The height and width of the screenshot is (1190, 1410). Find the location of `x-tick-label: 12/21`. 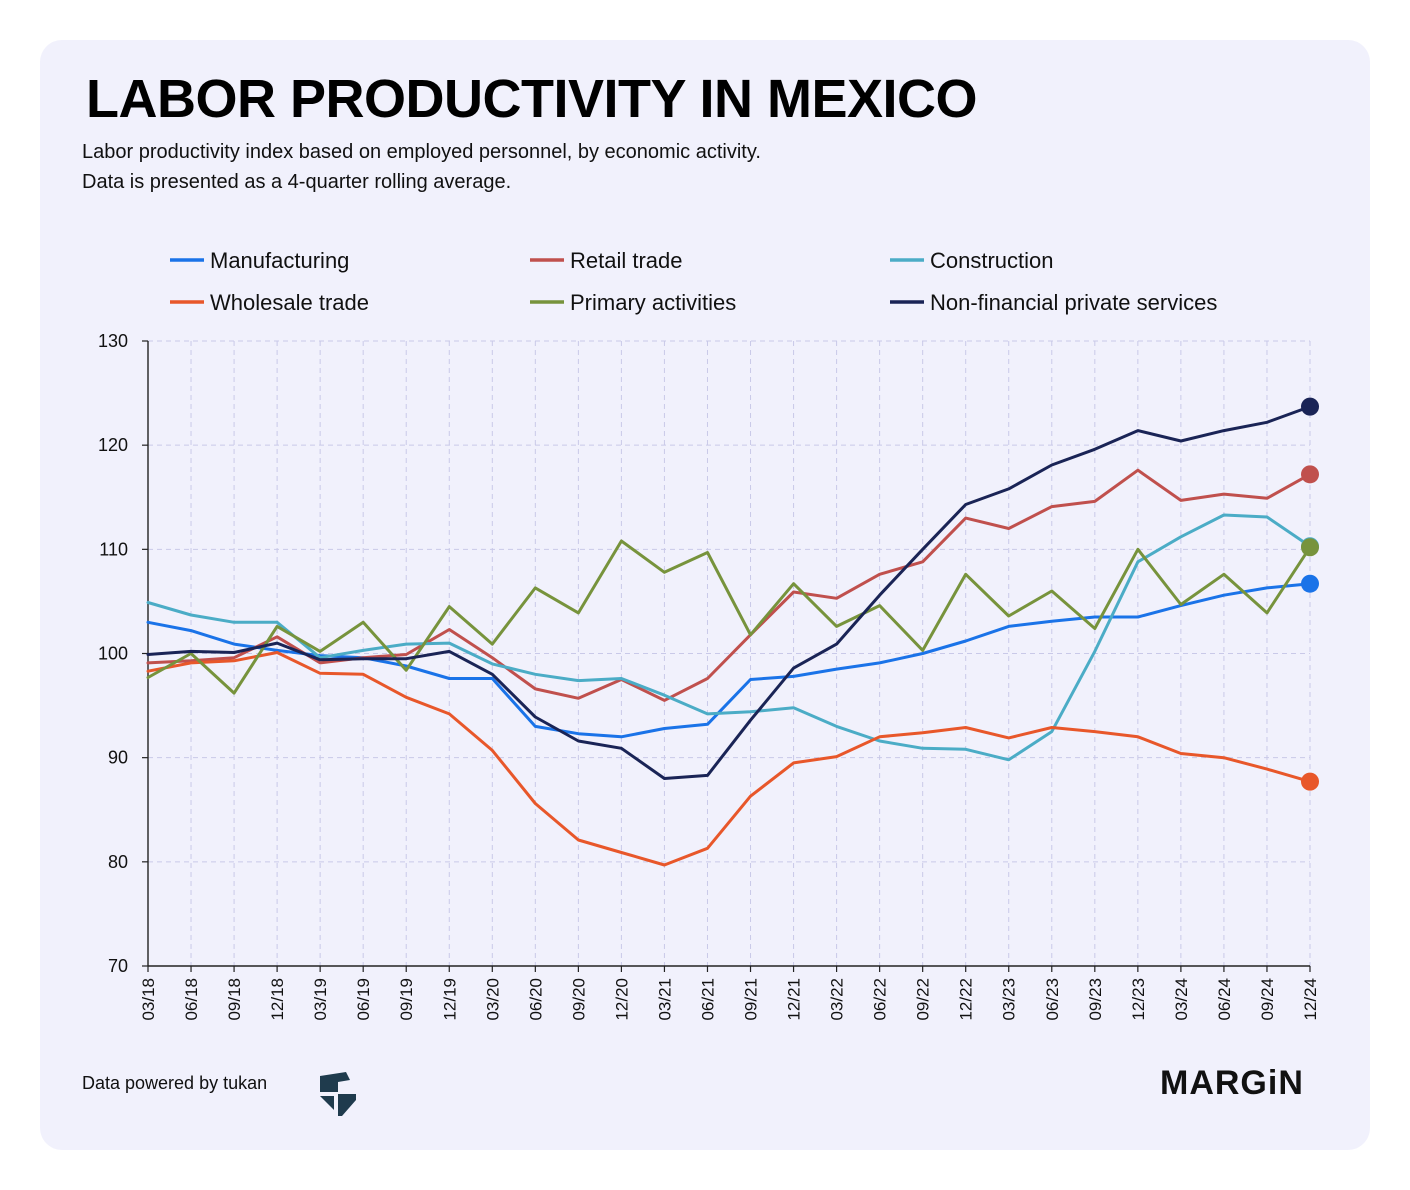

x-tick-label: 12/21 is located at coordinates (794, 999).